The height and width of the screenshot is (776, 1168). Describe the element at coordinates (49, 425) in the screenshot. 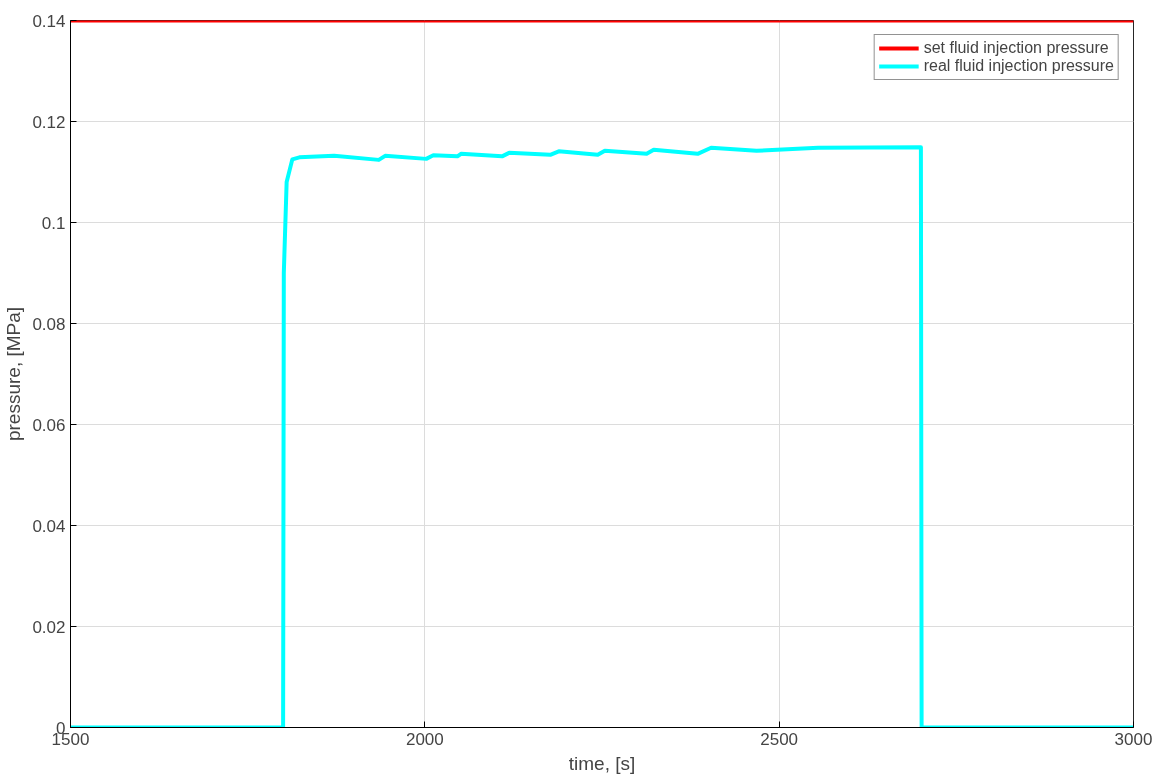

I see `y-tick-label: 0.06` at that location.